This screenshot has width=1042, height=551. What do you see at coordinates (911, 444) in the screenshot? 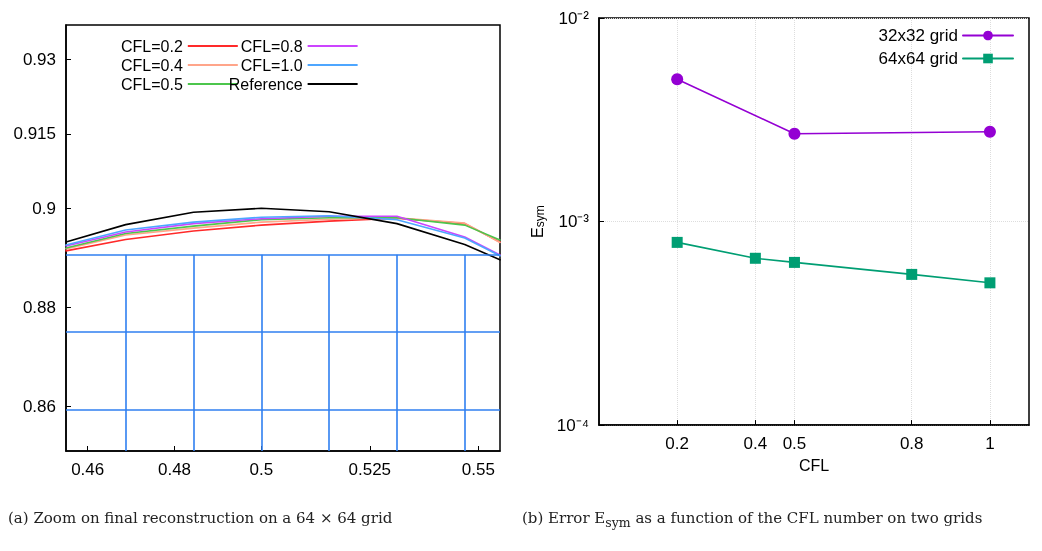
I see `x-tick-label: 0.8` at bounding box center [911, 444].